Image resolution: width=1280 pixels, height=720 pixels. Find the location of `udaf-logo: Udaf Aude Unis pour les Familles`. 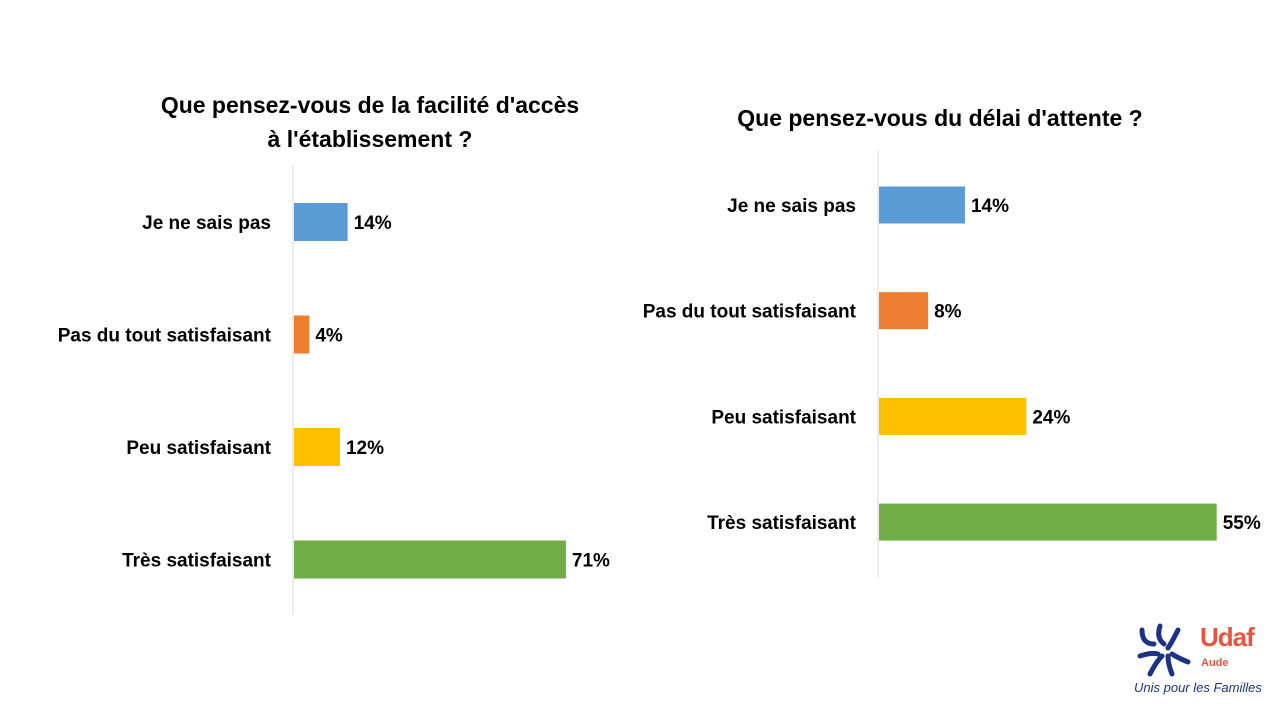

udaf-logo: Udaf Aude Unis pour les Familles is located at coordinates (1200, 665).